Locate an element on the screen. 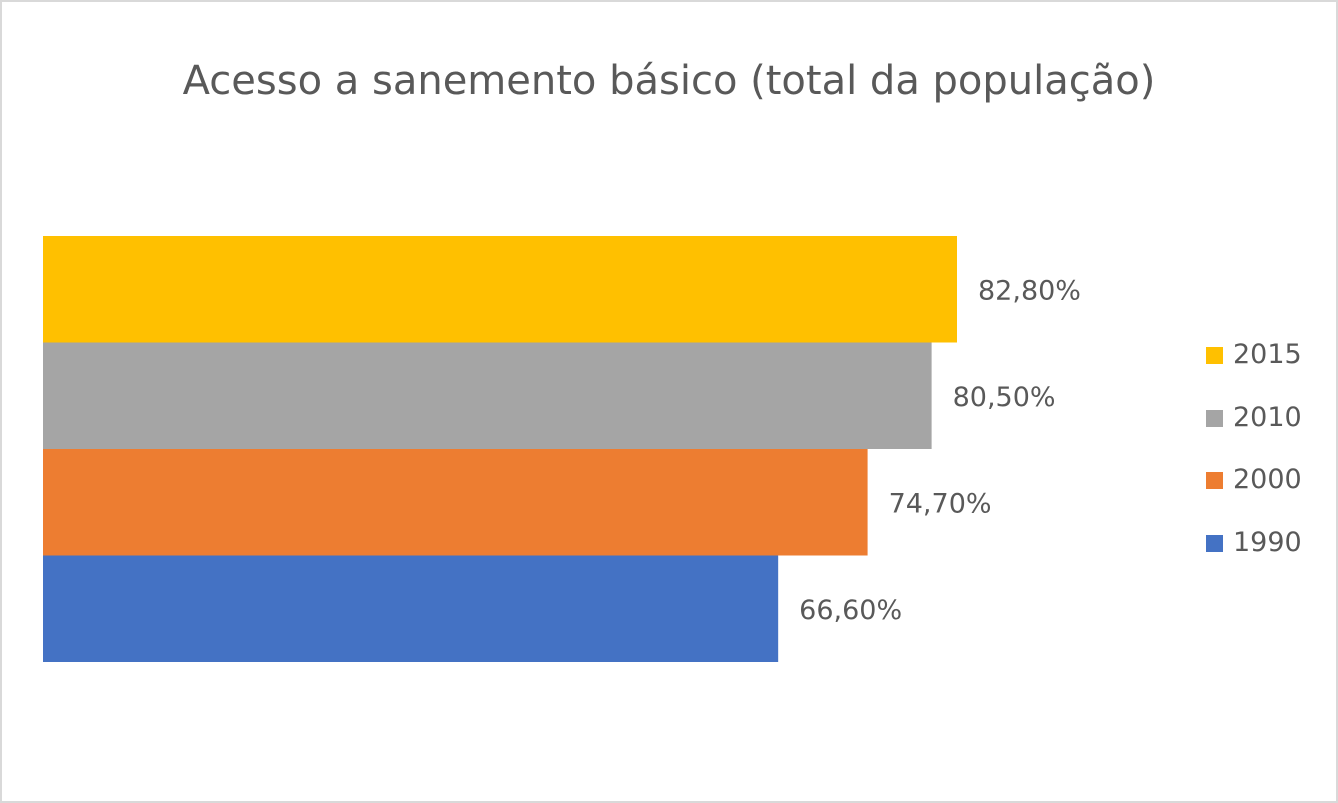 The width and height of the screenshot is (1338, 803). bar-2000 is located at coordinates (455, 502).